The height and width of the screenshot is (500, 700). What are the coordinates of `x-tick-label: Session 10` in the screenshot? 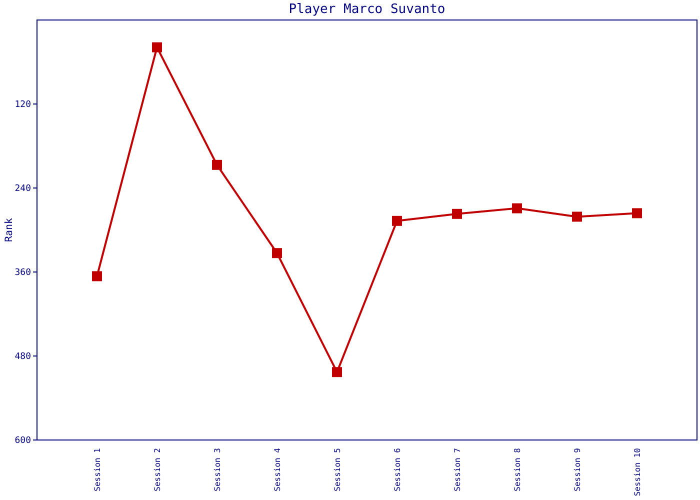 It's located at (637, 472).